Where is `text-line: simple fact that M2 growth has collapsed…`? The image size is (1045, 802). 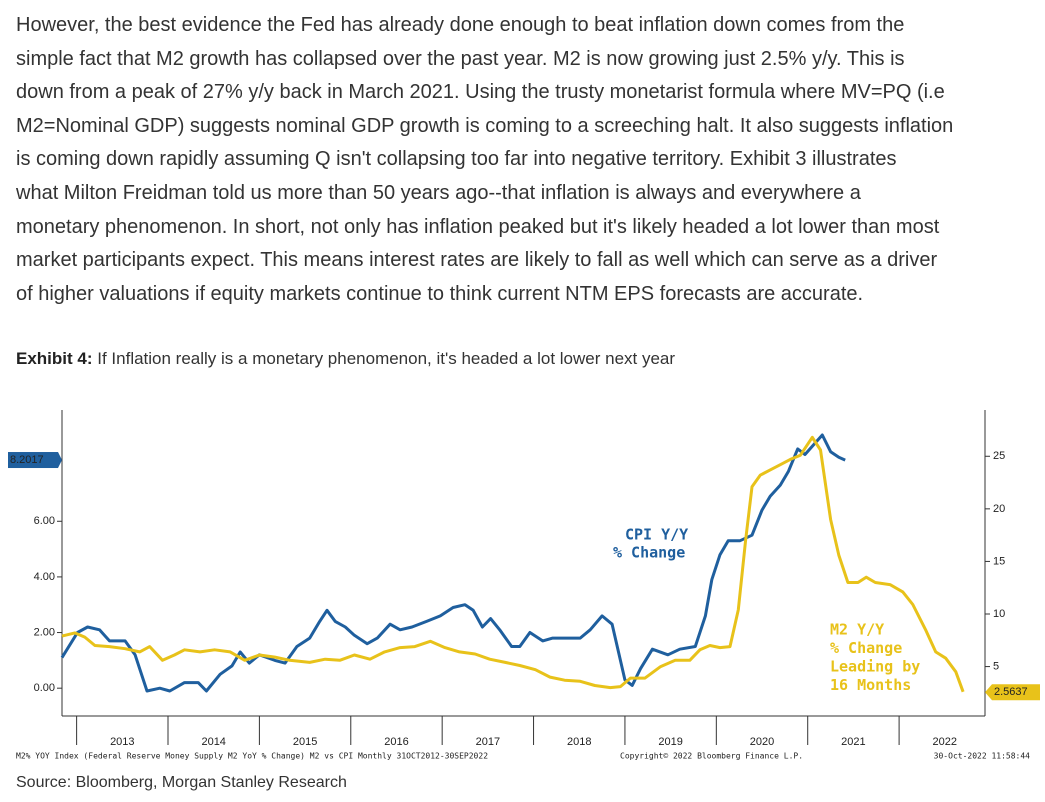
text-line: simple fact that M2 growth has collapsed… is located at coordinates (460, 58).